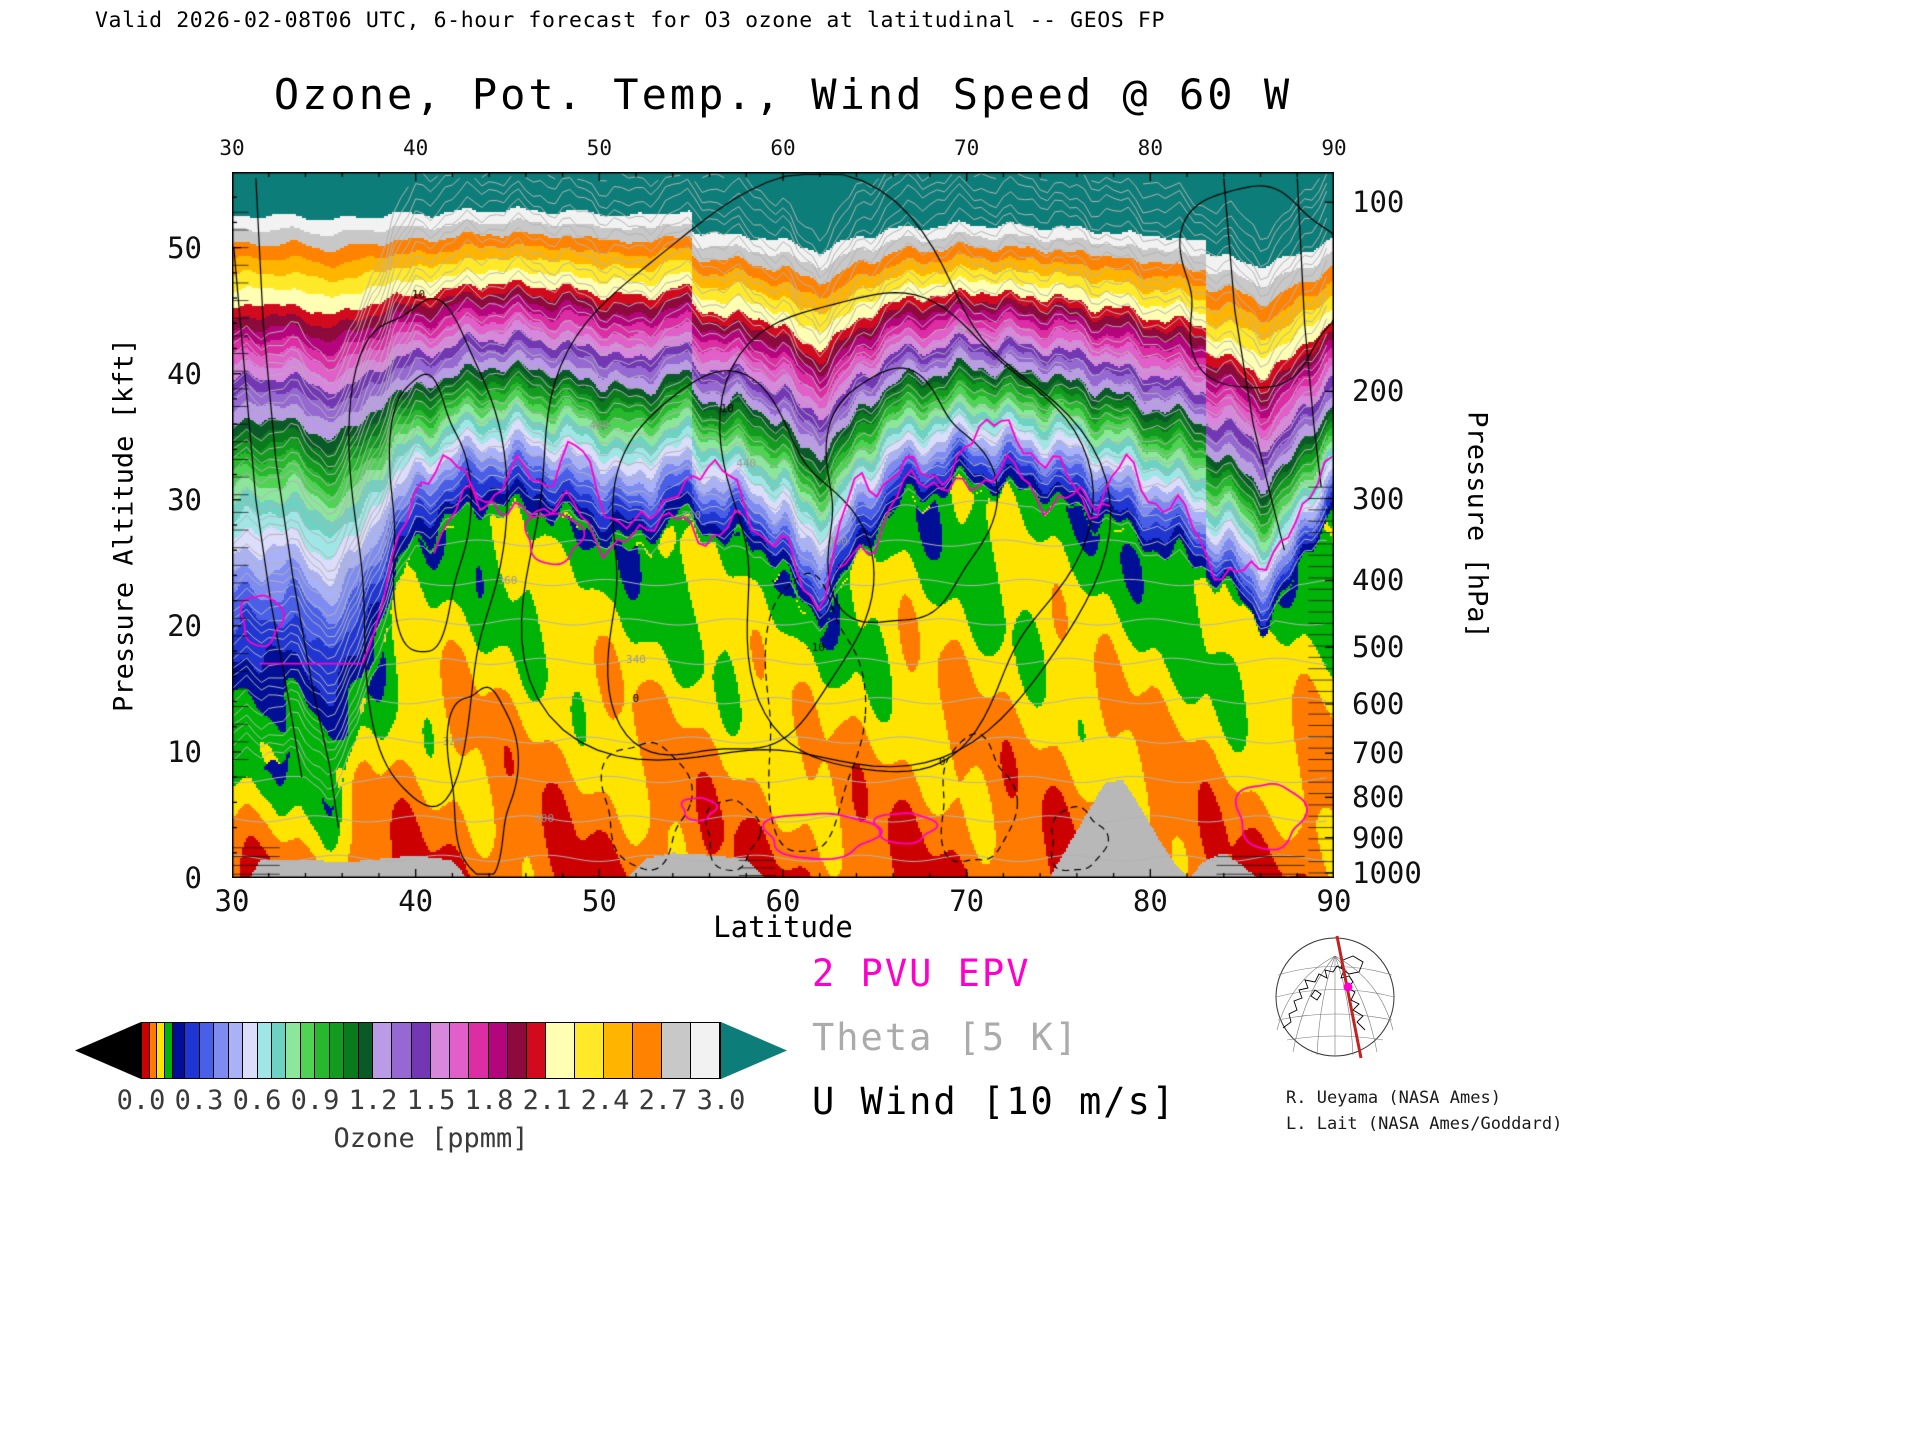 The image size is (1920, 1440). I want to click on pressure-tick-label: 600, so click(1378, 704).